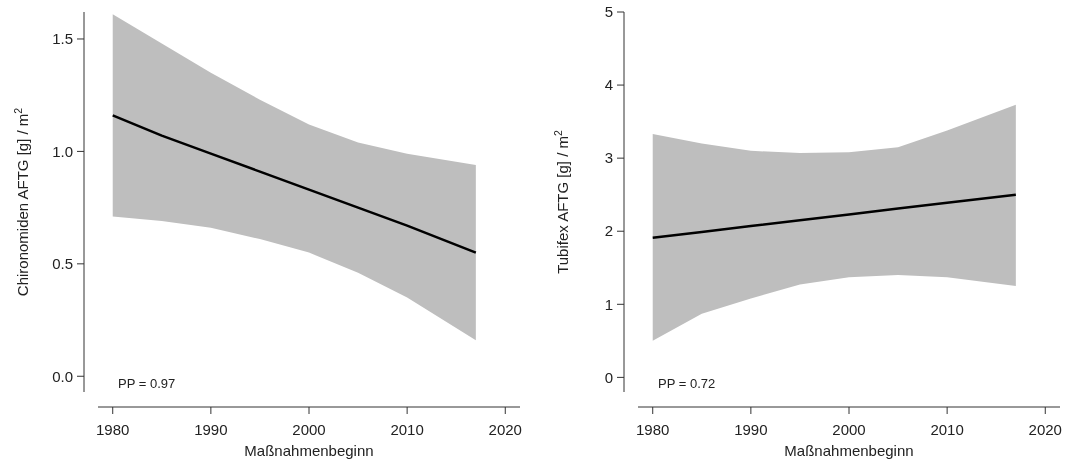 The image size is (1080, 468). I want to click on annotation: PP = 0.97, so click(147, 383).